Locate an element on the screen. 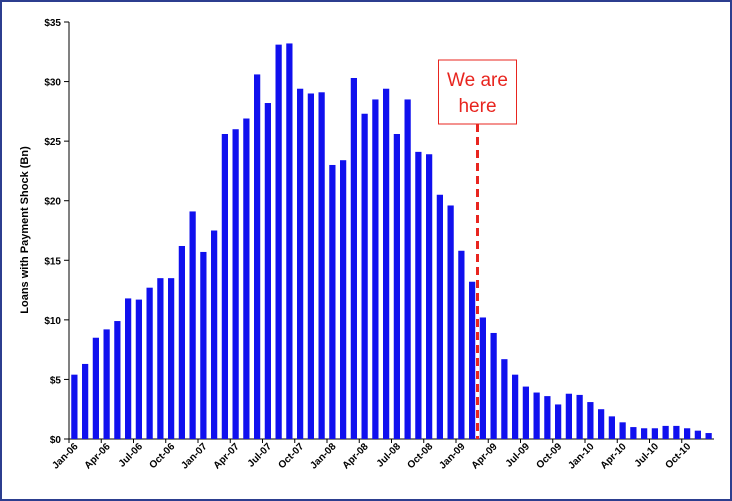 The width and height of the screenshot is (732, 501). y-tick-label: $5 is located at coordinates (56, 380).